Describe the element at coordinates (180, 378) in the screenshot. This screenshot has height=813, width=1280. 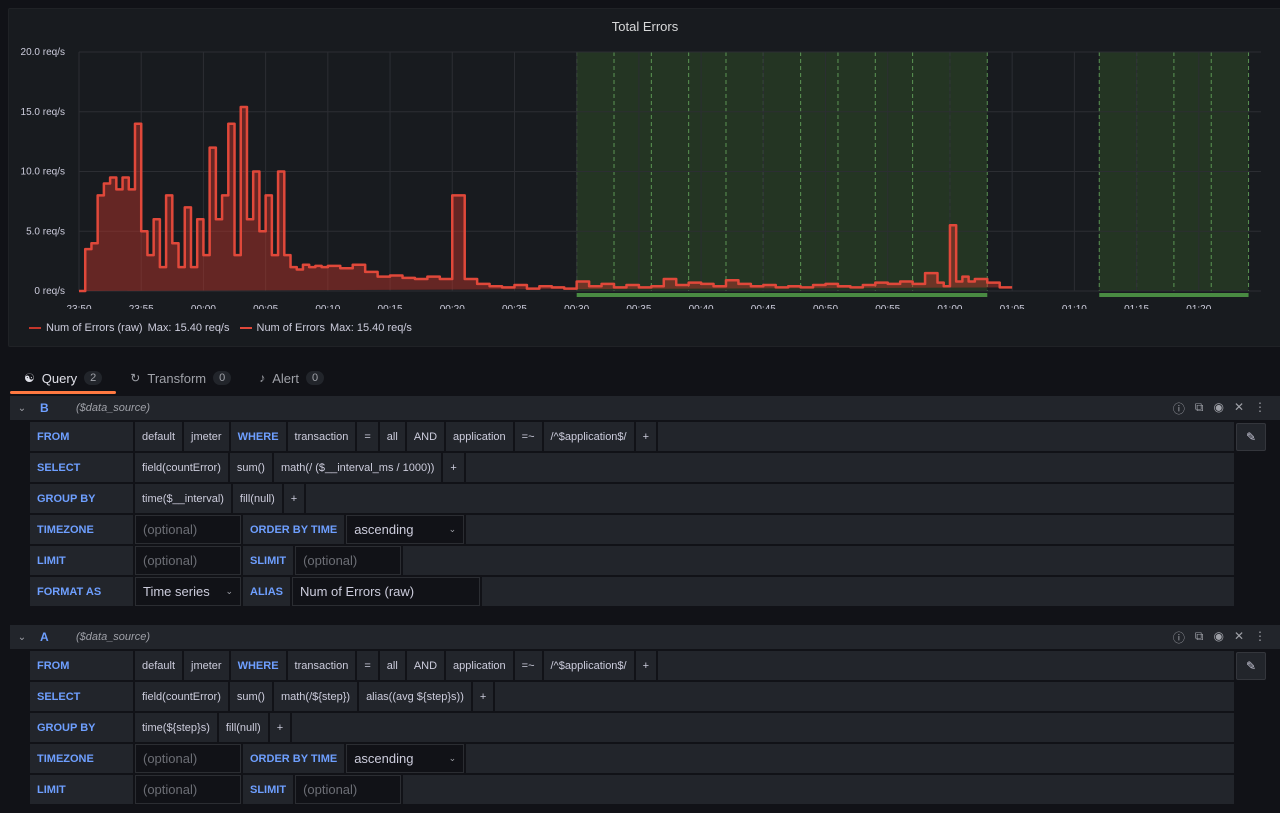
I see `tab-transform: ↻ Transform 0` at that location.